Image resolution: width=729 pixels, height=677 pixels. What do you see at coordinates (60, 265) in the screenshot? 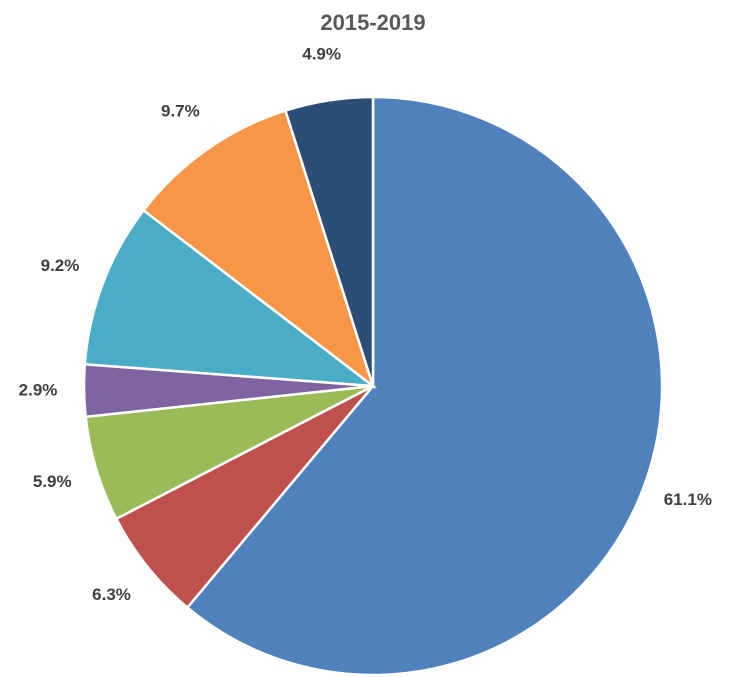
I see `data-label: 9.2%` at bounding box center [60, 265].